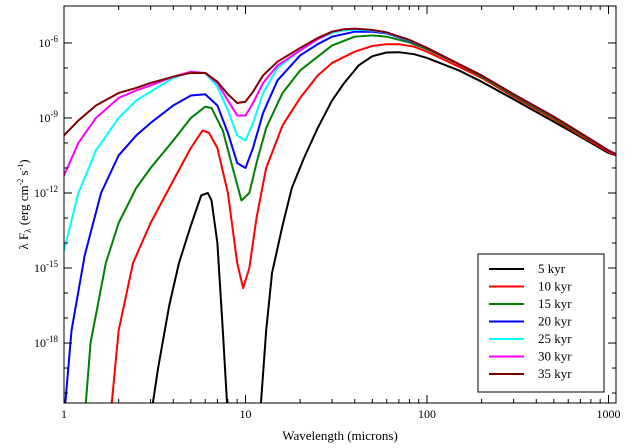  What do you see at coordinates (555, 373) in the screenshot?
I see `legend-label: 35 kyr` at bounding box center [555, 373].